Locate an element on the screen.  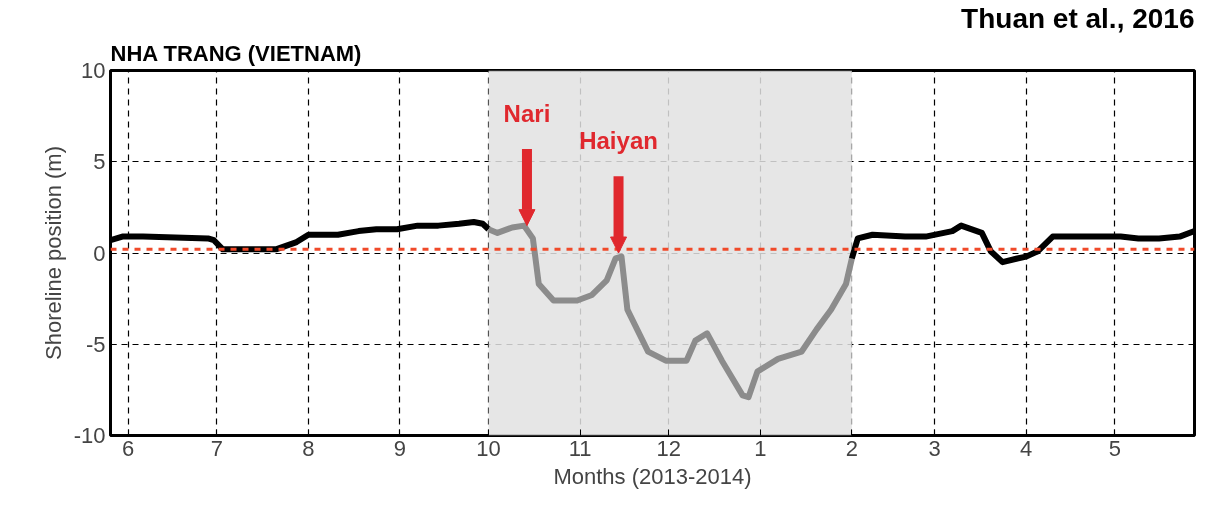
x-tick-label: 6 is located at coordinates (128, 448).